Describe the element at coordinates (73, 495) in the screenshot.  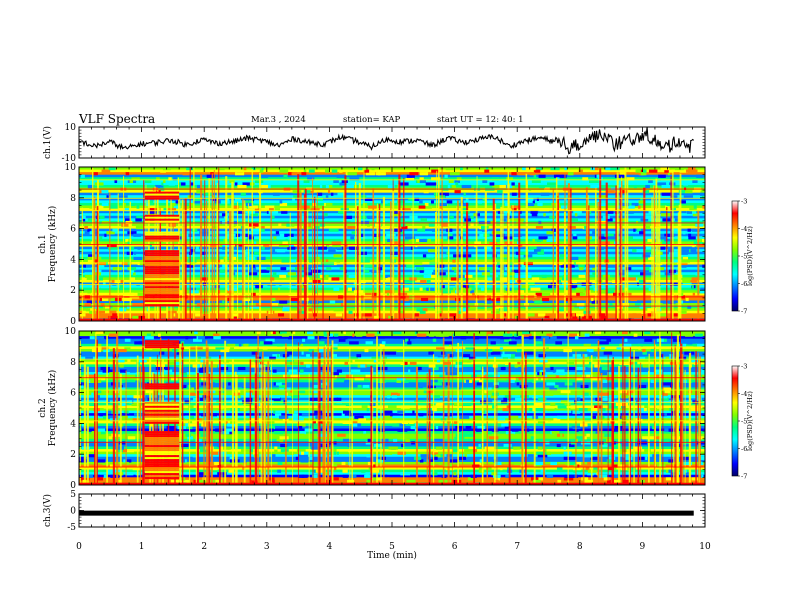
I see `y-tick-label: 5` at that location.